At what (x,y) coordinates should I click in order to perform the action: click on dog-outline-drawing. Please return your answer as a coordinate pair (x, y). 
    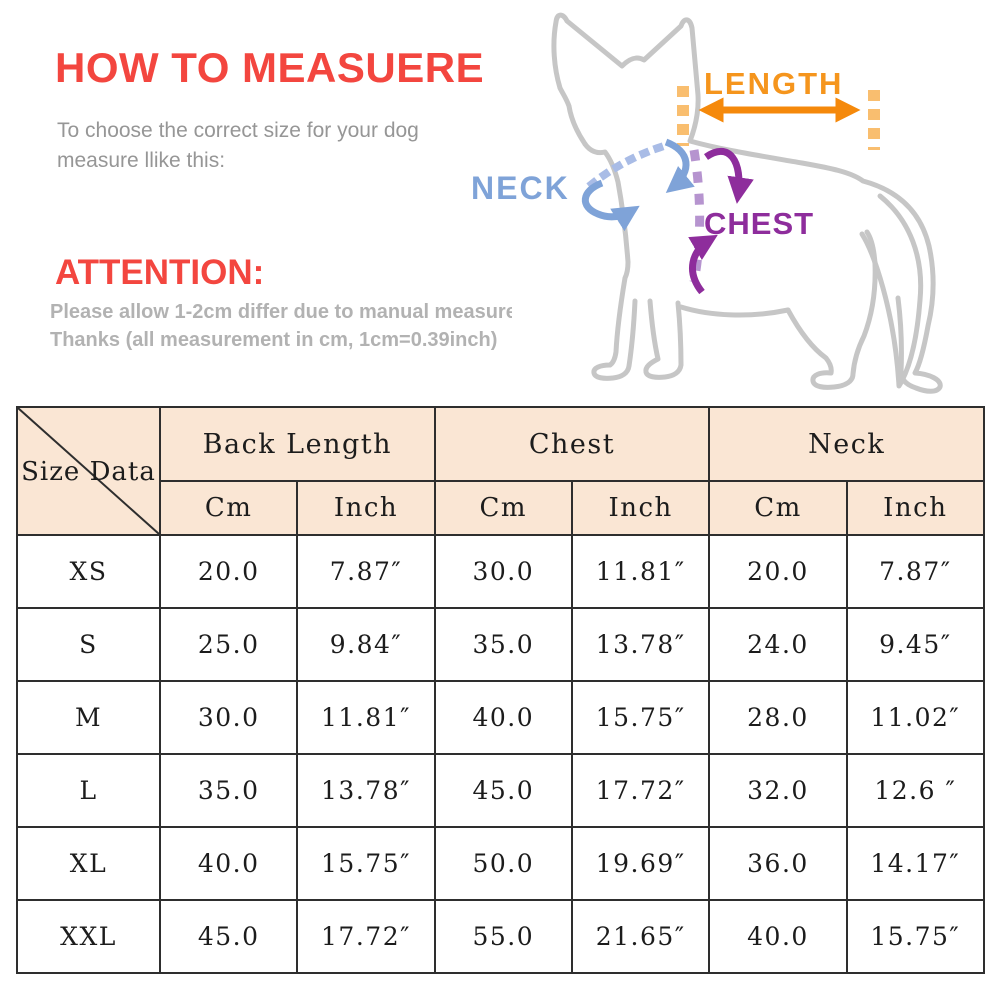
    Looking at the image, I should click on (747, 203).